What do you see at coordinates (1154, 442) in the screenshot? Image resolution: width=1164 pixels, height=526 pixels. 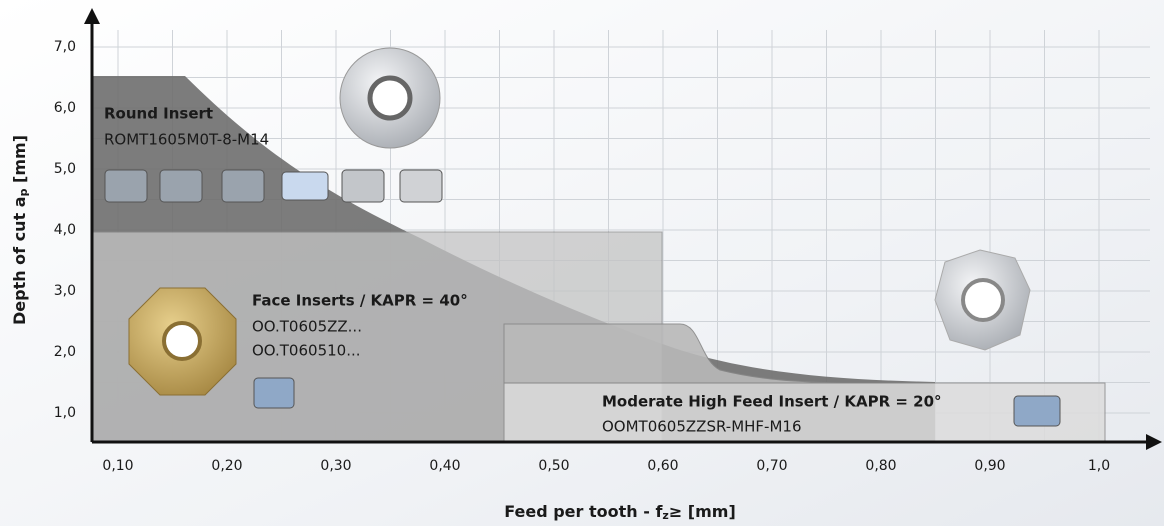 I see `x-arrow` at bounding box center [1154, 442].